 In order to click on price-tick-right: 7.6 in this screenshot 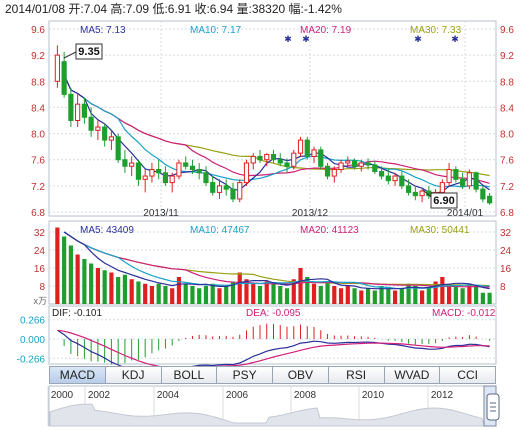, I will do `click(507, 161)`.